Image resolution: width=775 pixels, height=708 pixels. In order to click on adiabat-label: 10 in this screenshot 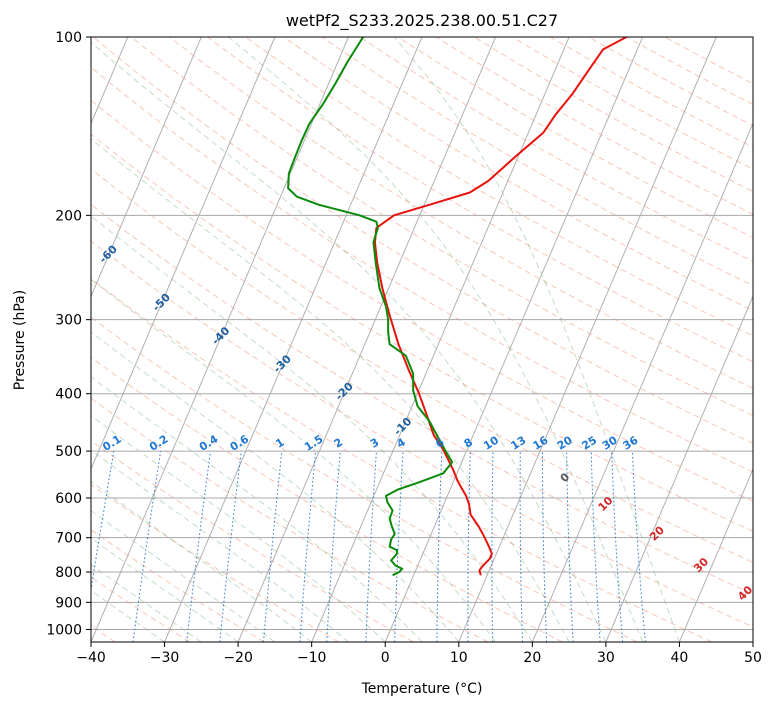, I will do `click(606, 504)`.